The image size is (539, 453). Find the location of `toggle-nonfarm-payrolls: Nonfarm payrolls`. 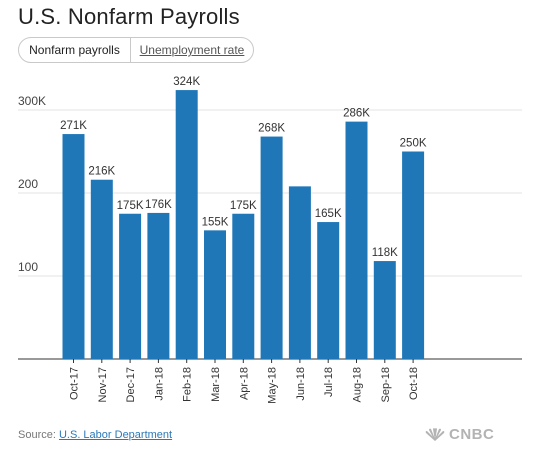

toggle-nonfarm-payrolls: Nonfarm payrolls is located at coordinates (75, 50).